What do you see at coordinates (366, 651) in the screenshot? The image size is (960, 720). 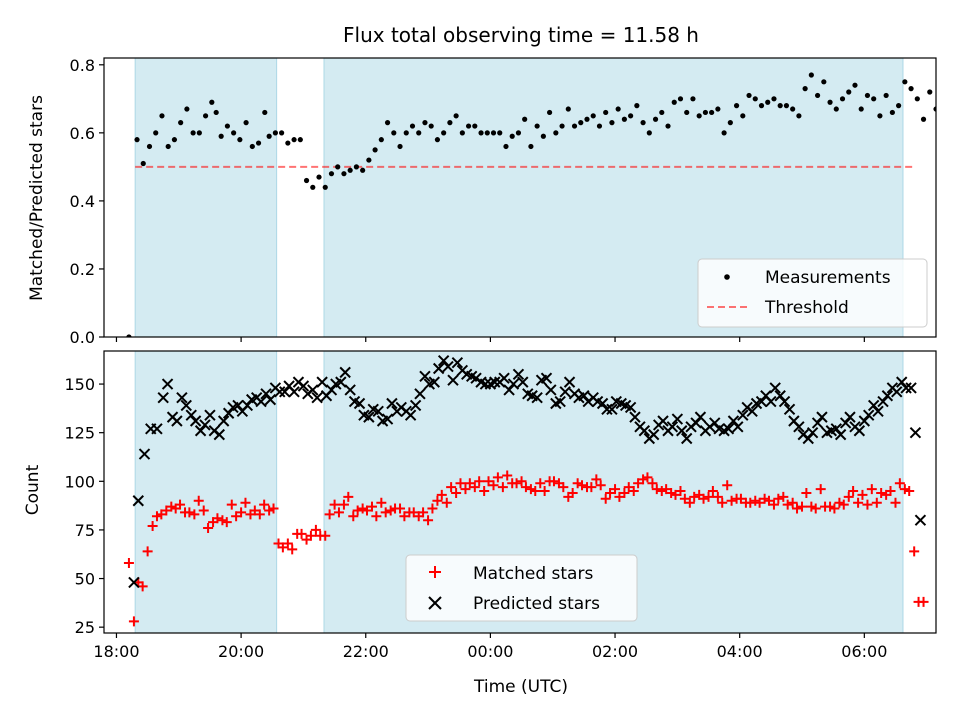 I see `x-tick-label: 22:00` at bounding box center [366, 651].